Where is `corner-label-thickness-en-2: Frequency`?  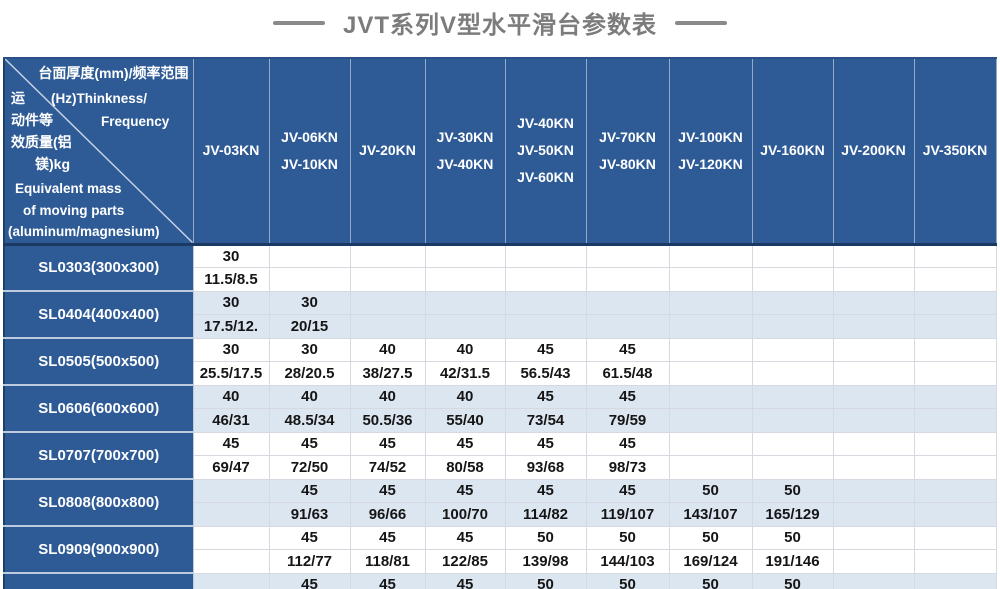 corner-label-thickness-en-2: Frequency is located at coordinates (135, 121).